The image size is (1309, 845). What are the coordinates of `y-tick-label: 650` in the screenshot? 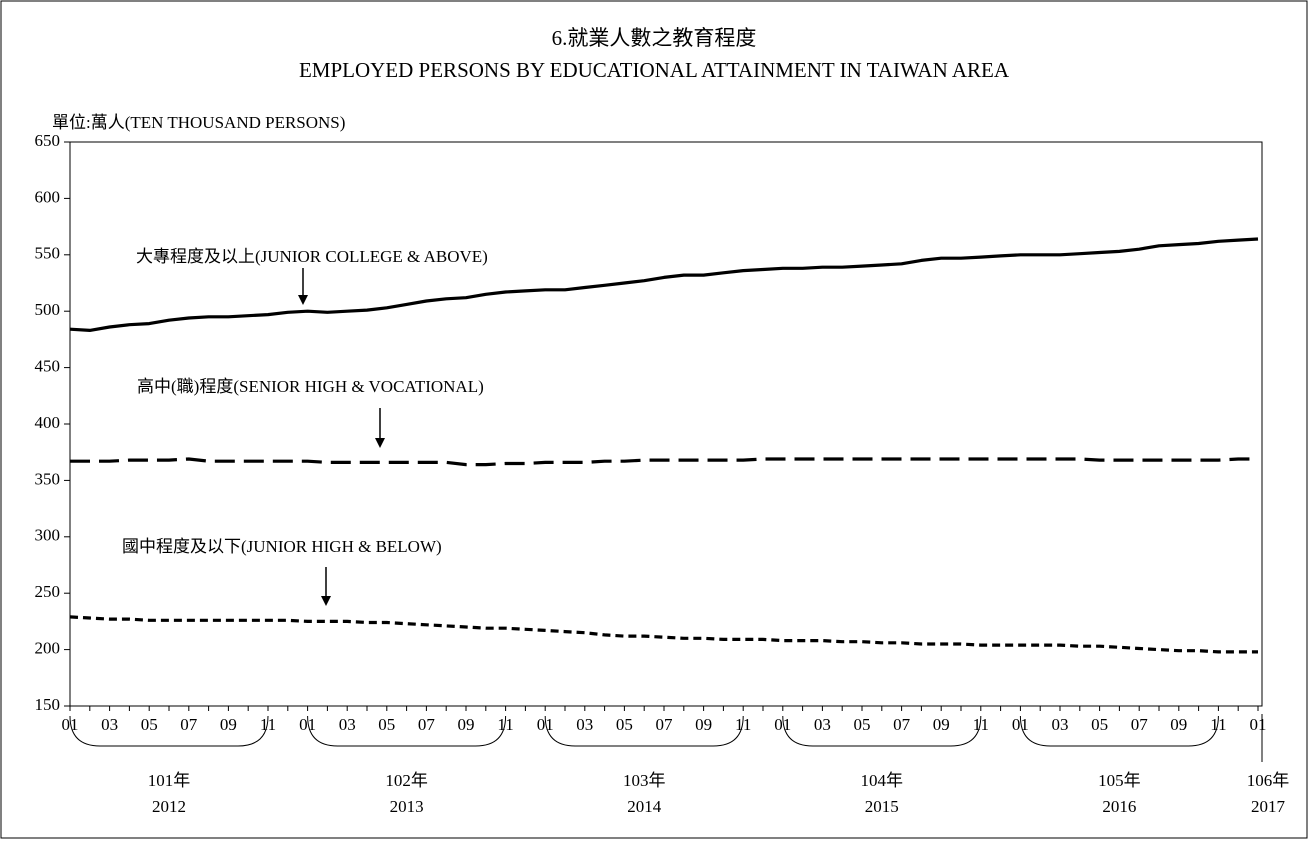 It's located at (48, 140).